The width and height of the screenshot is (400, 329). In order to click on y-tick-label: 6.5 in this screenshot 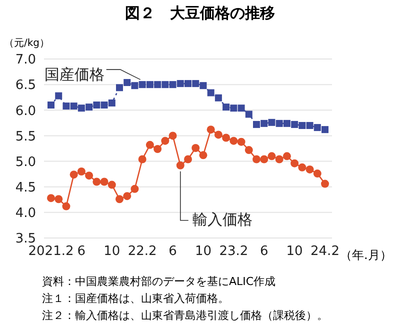, I will do `click(25, 86)`.